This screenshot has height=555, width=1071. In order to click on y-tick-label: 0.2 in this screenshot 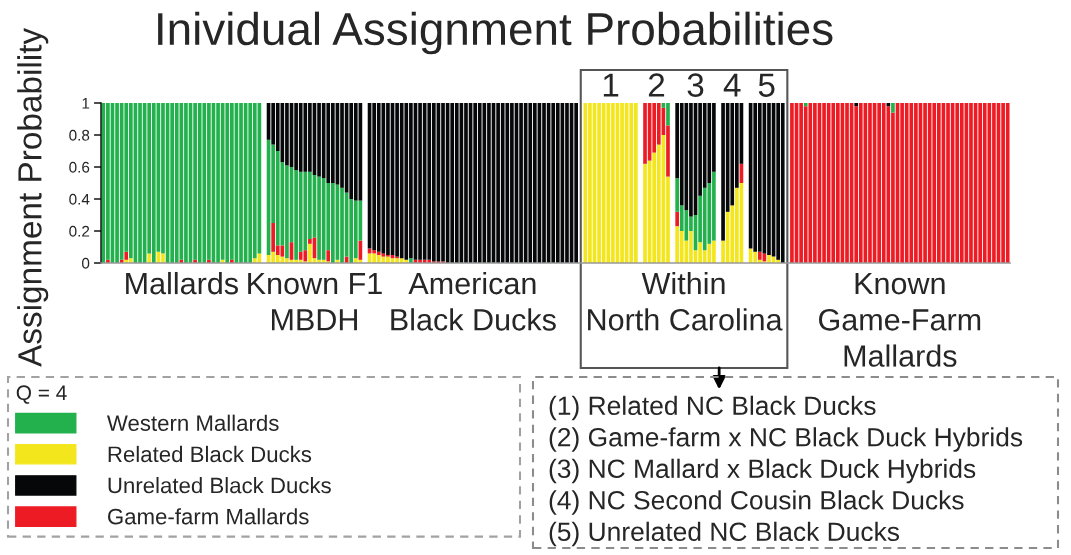, I will do `click(79, 231)`.